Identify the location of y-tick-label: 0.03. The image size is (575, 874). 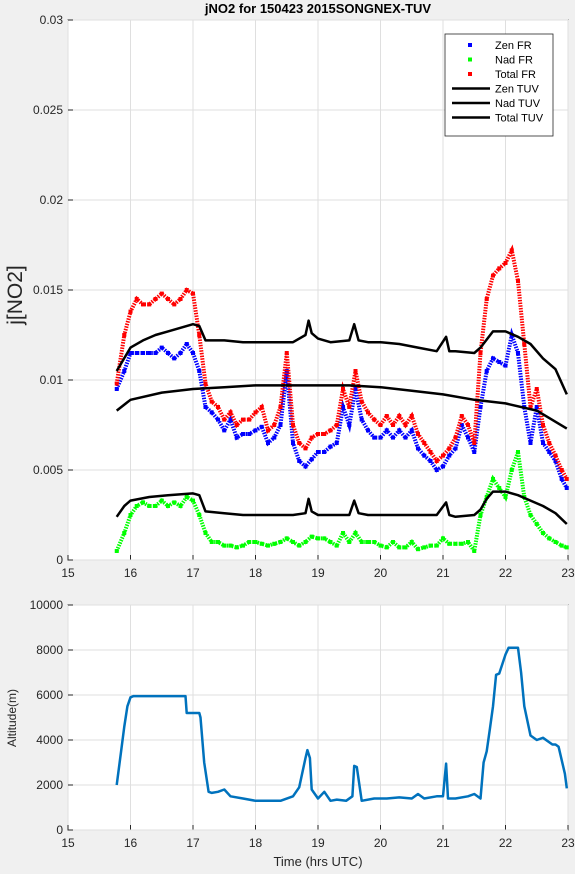
(52, 20).